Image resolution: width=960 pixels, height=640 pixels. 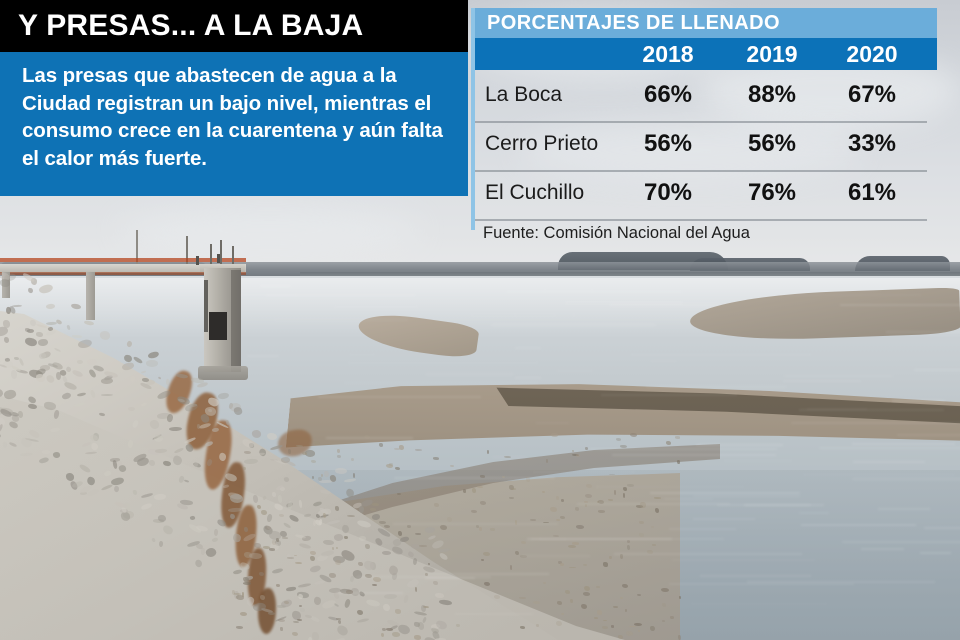 What do you see at coordinates (772, 143) in the screenshot?
I see `cell-cerro-prieto-2019: 56%` at bounding box center [772, 143].